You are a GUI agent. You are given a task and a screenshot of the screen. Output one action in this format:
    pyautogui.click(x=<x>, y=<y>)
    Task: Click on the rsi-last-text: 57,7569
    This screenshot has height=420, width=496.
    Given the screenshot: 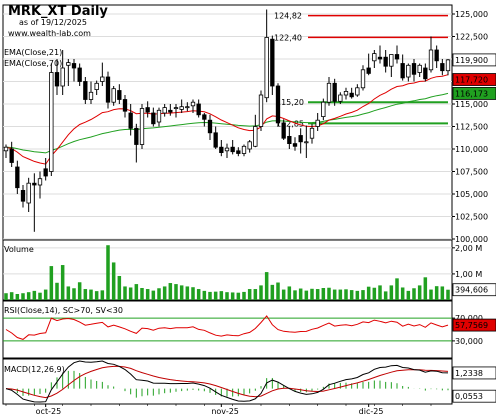 What is the action you would take?
    pyautogui.click(x=471, y=325)
    